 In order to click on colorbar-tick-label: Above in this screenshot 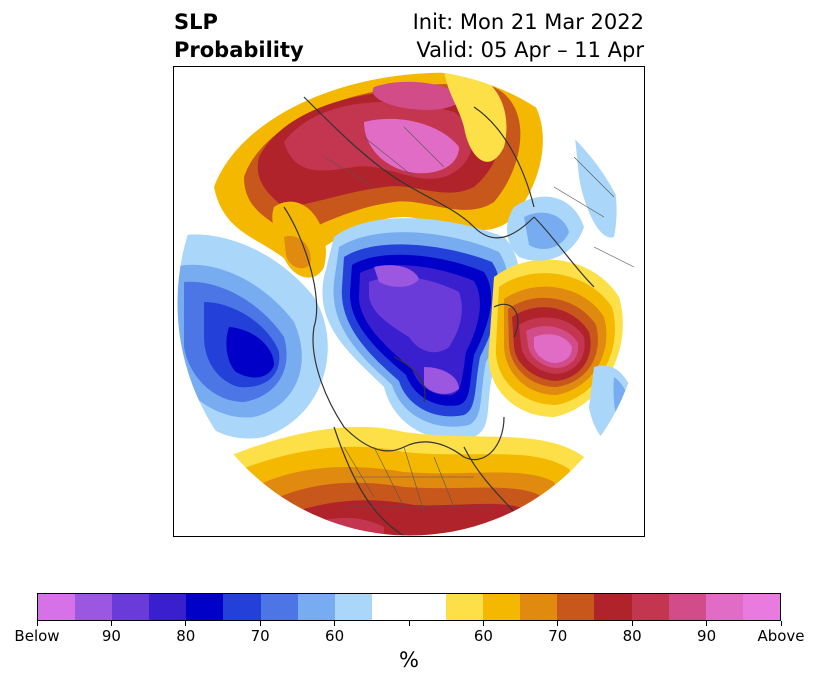, I will do `click(781, 636)`.